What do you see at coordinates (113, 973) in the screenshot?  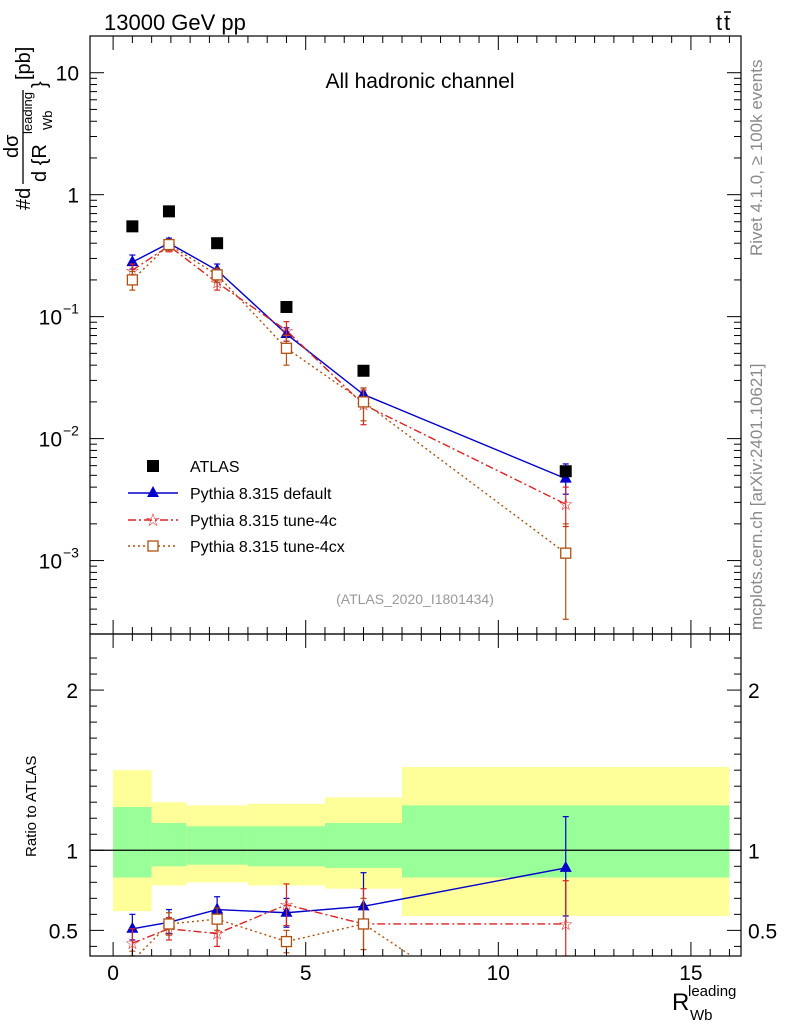 I see `x-tick-label: 0` at bounding box center [113, 973].